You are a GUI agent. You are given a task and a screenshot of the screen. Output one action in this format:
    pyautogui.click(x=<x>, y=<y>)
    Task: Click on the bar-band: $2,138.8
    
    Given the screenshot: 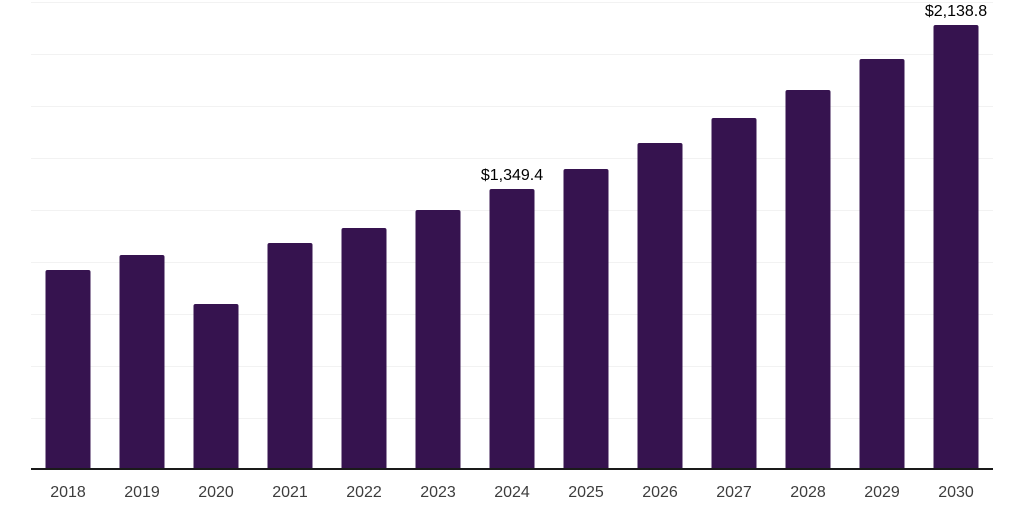 What is the action you would take?
    pyautogui.click(x=956, y=235)
    